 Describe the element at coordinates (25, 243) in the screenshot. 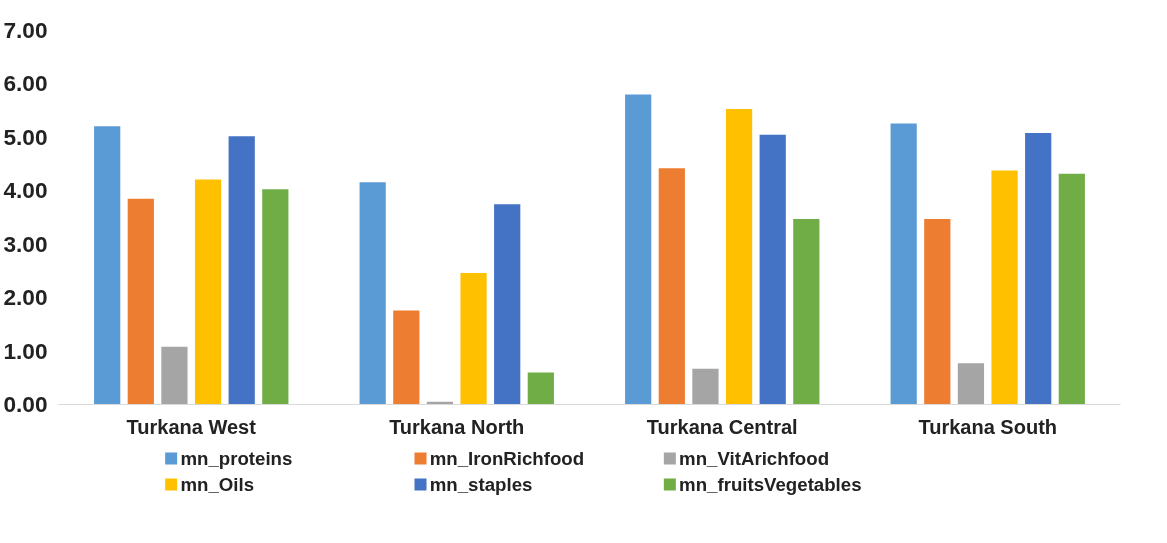

I see `y-tick-label: 3.00` at that location.